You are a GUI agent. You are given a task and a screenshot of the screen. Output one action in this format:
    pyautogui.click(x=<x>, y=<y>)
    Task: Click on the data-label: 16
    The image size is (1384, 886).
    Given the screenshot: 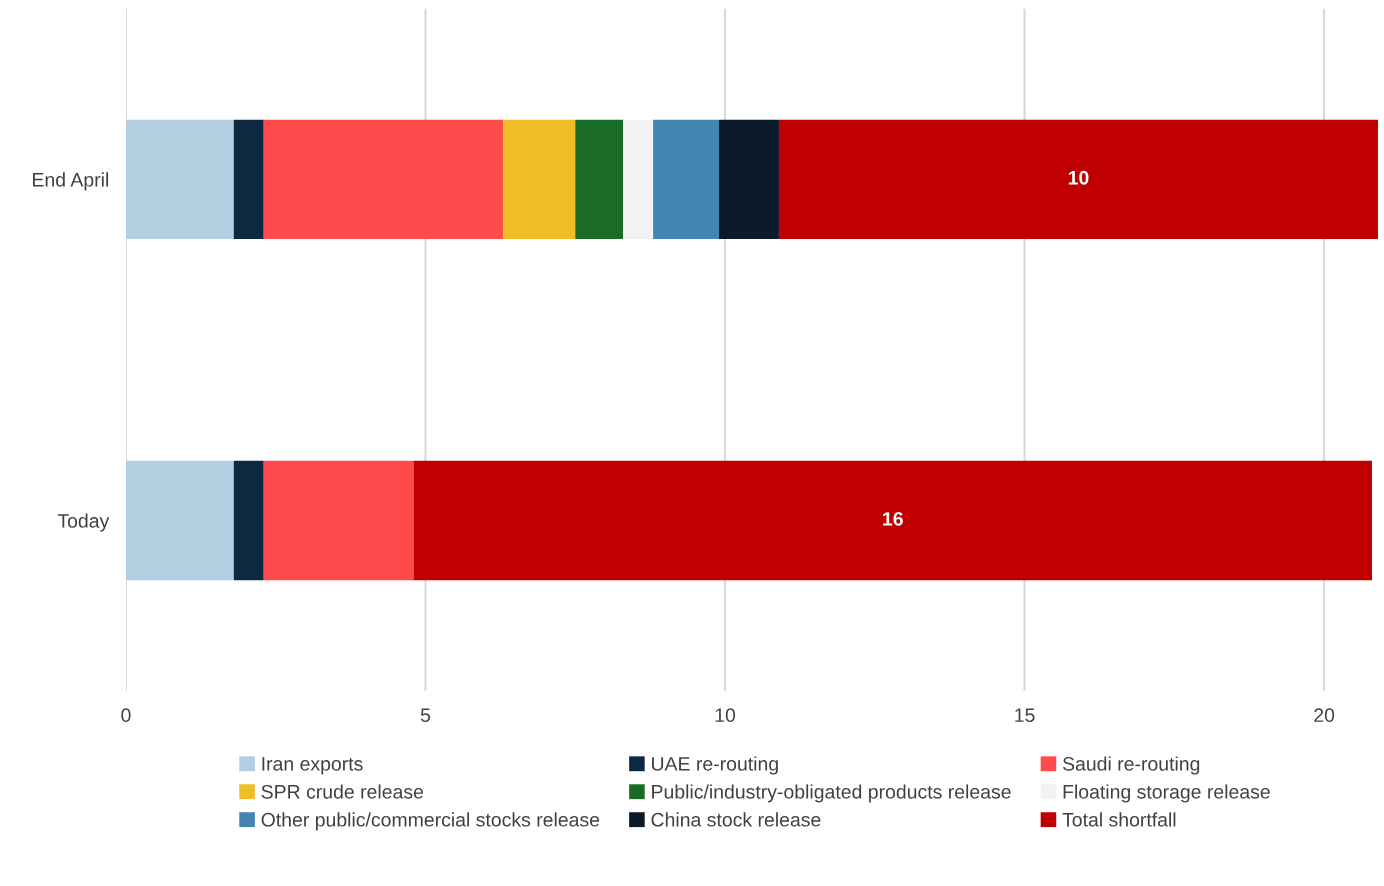 What is the action you would take?
    pyautogui.click(x=893, y=518)
    